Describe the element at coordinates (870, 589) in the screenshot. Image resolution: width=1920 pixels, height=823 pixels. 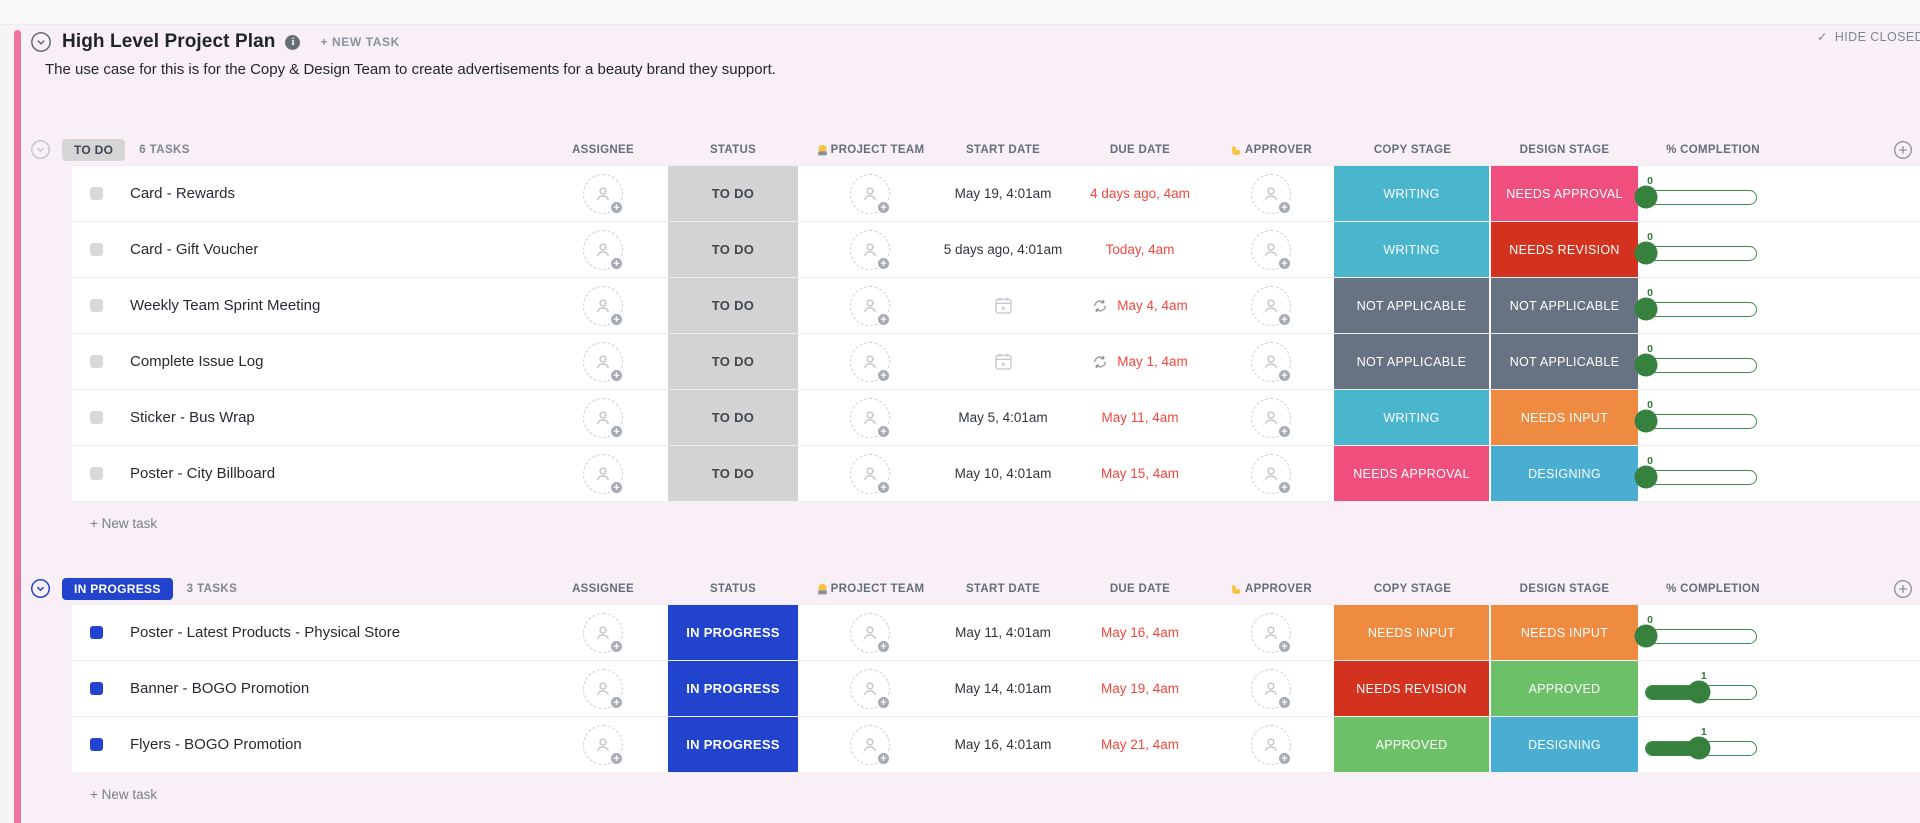
I see `column-header-team: PROJECT TEAM` at that location.